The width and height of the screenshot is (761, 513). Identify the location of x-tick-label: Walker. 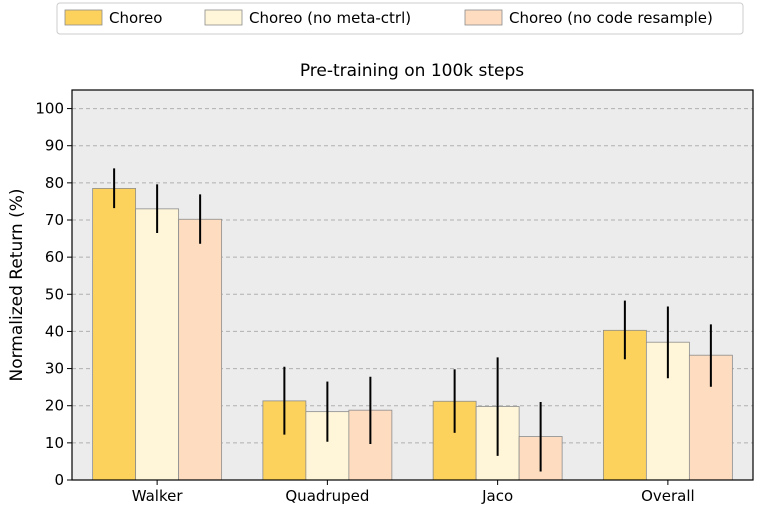
(158, 496).